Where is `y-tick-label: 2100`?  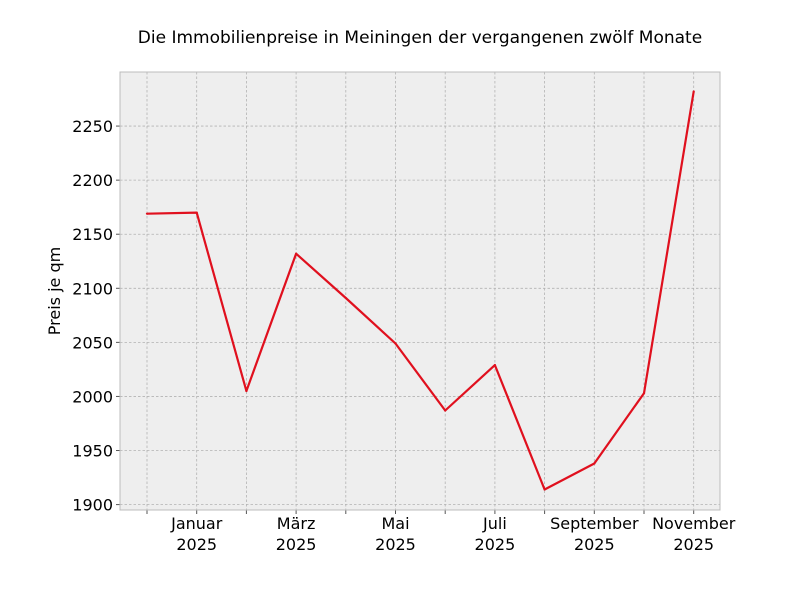 y-tick-label: 2100 is located at coordinates (92, 288).